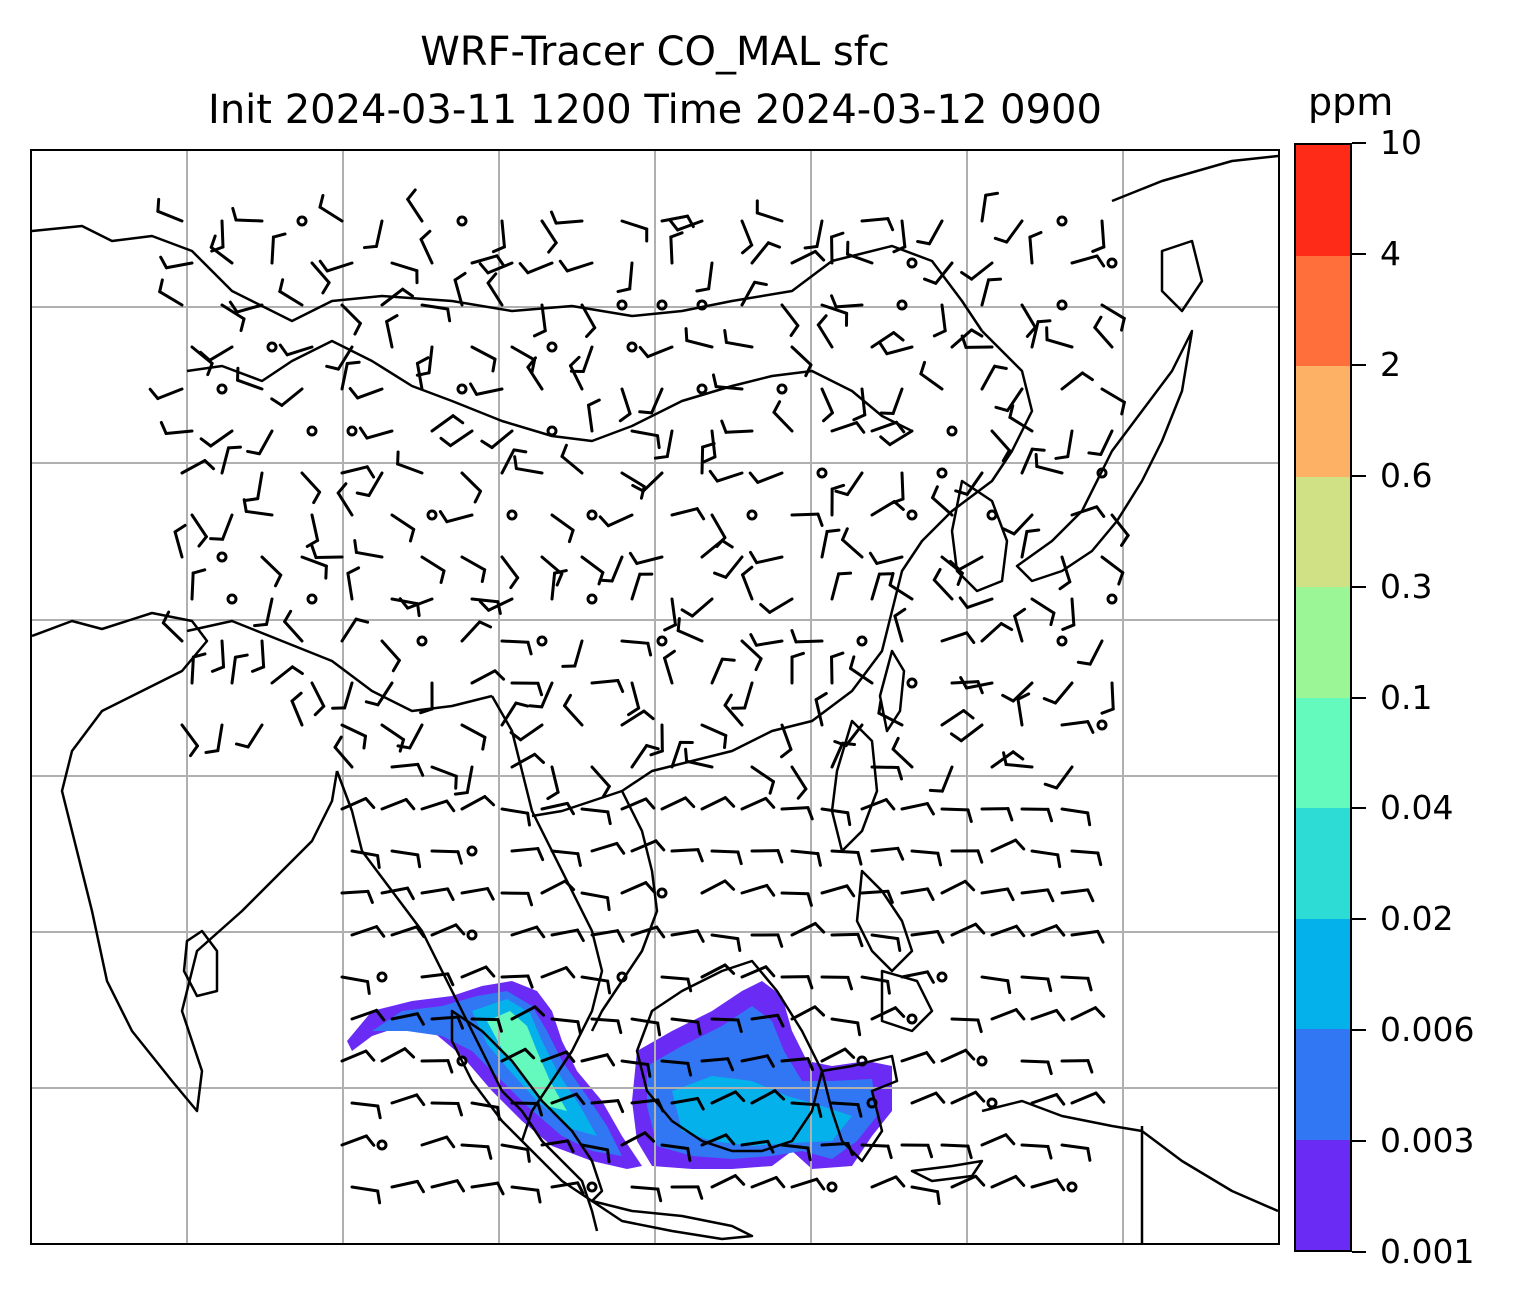 The height and width of the screenshot is (1306, 1528). I want to click on chart-title-line1: WRF-Tracer CO_MAL sfc, so click(655, 52).